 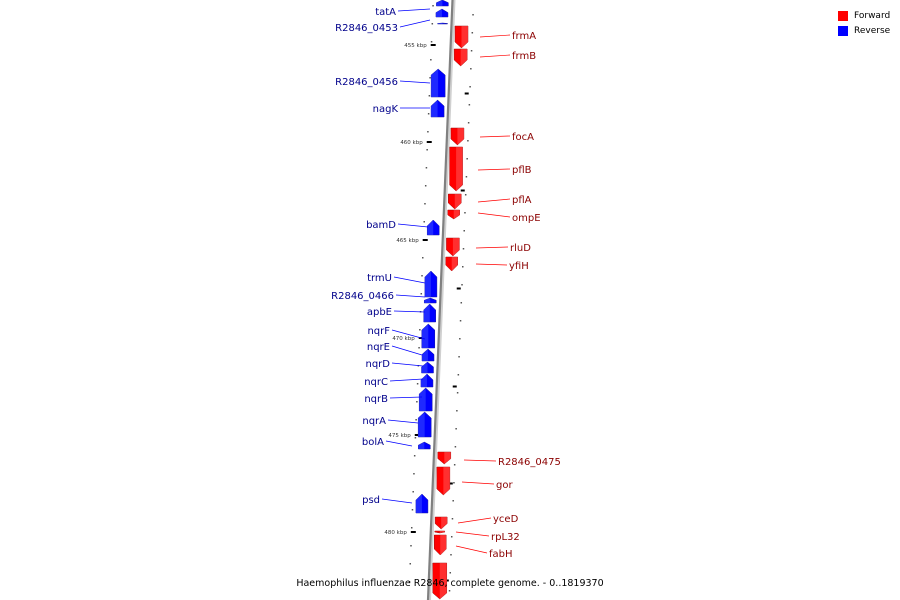 I want to click on gene-label-bola: bolA, so click(x=373, y=442).